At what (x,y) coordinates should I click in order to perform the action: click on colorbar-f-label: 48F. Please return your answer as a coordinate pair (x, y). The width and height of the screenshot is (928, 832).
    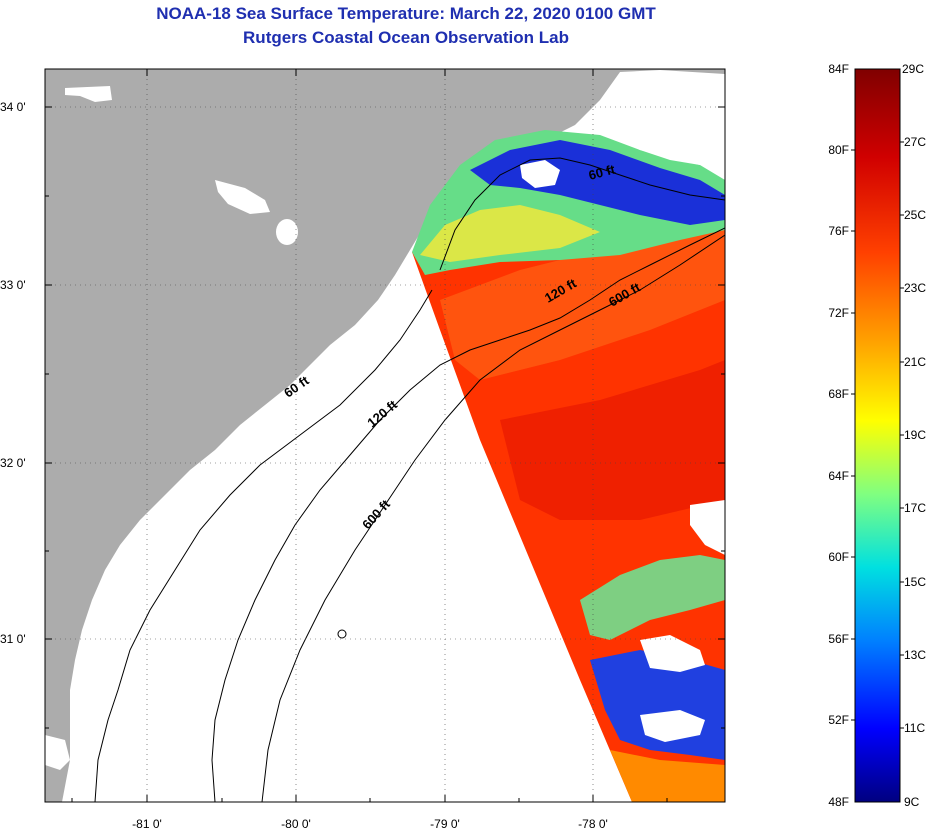
    Looking at the image, I should click on (838, 802).